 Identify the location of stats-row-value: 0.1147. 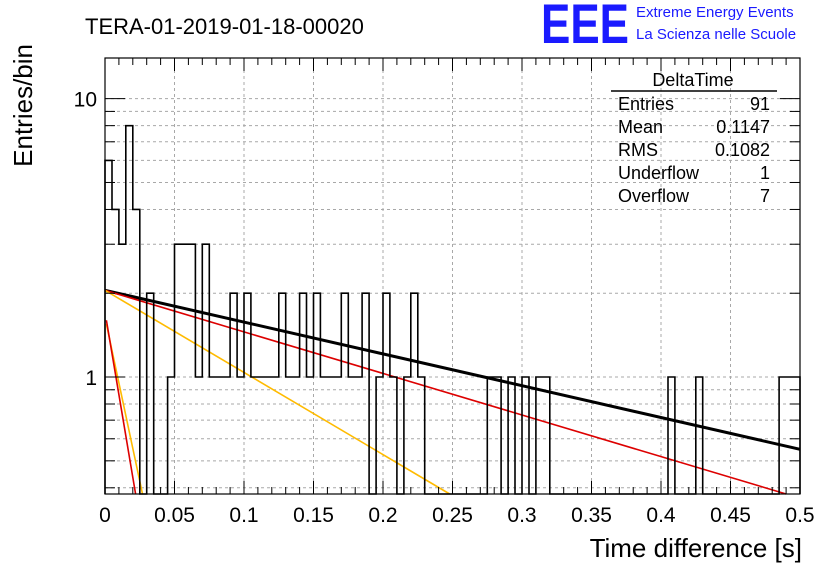
(743, 127).